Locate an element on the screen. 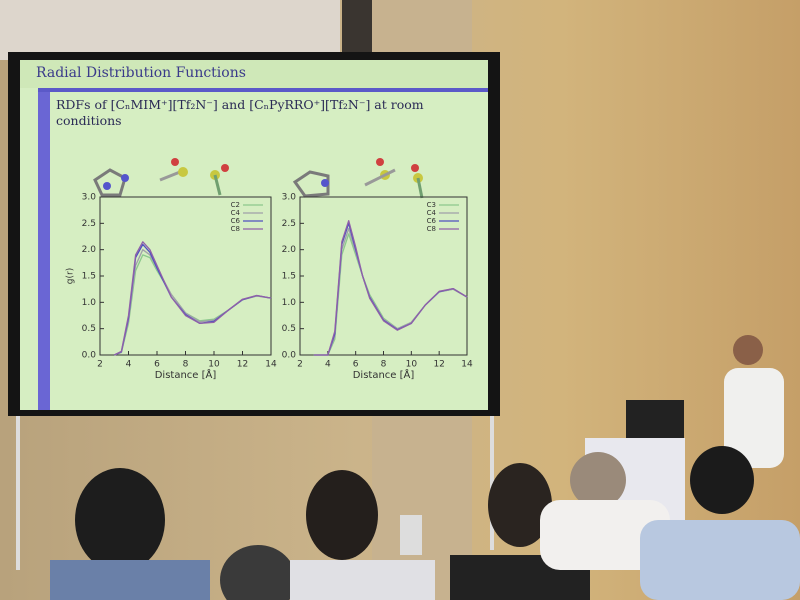 Image resolution: width=800 pixels, height=600 pixels. legend-label: C2 is located at coordinates (235, 205).